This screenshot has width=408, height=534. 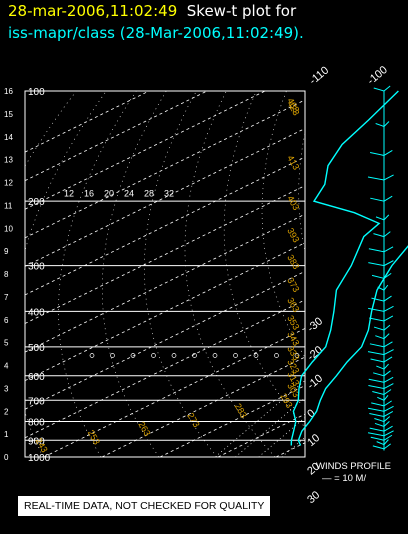 I want to click on temperature-profile-line, so click(x=352, y=345).